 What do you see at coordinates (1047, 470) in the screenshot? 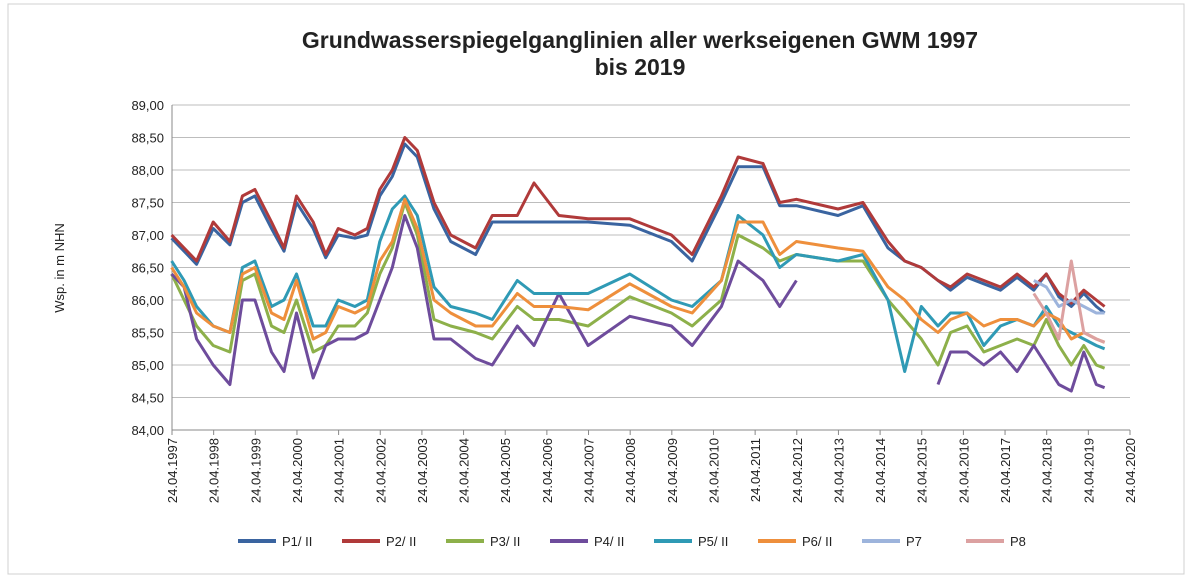
I see `x-tick-label: 24.04.2018` at bounding box center [1047, 470].